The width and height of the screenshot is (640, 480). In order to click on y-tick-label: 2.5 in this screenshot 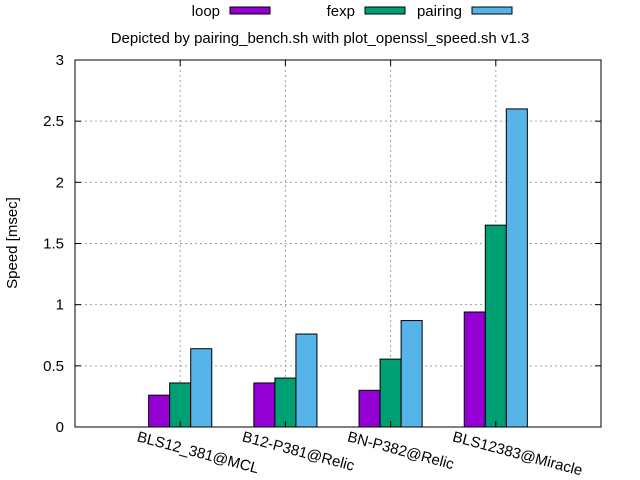, I will do `click(53, 121)`.